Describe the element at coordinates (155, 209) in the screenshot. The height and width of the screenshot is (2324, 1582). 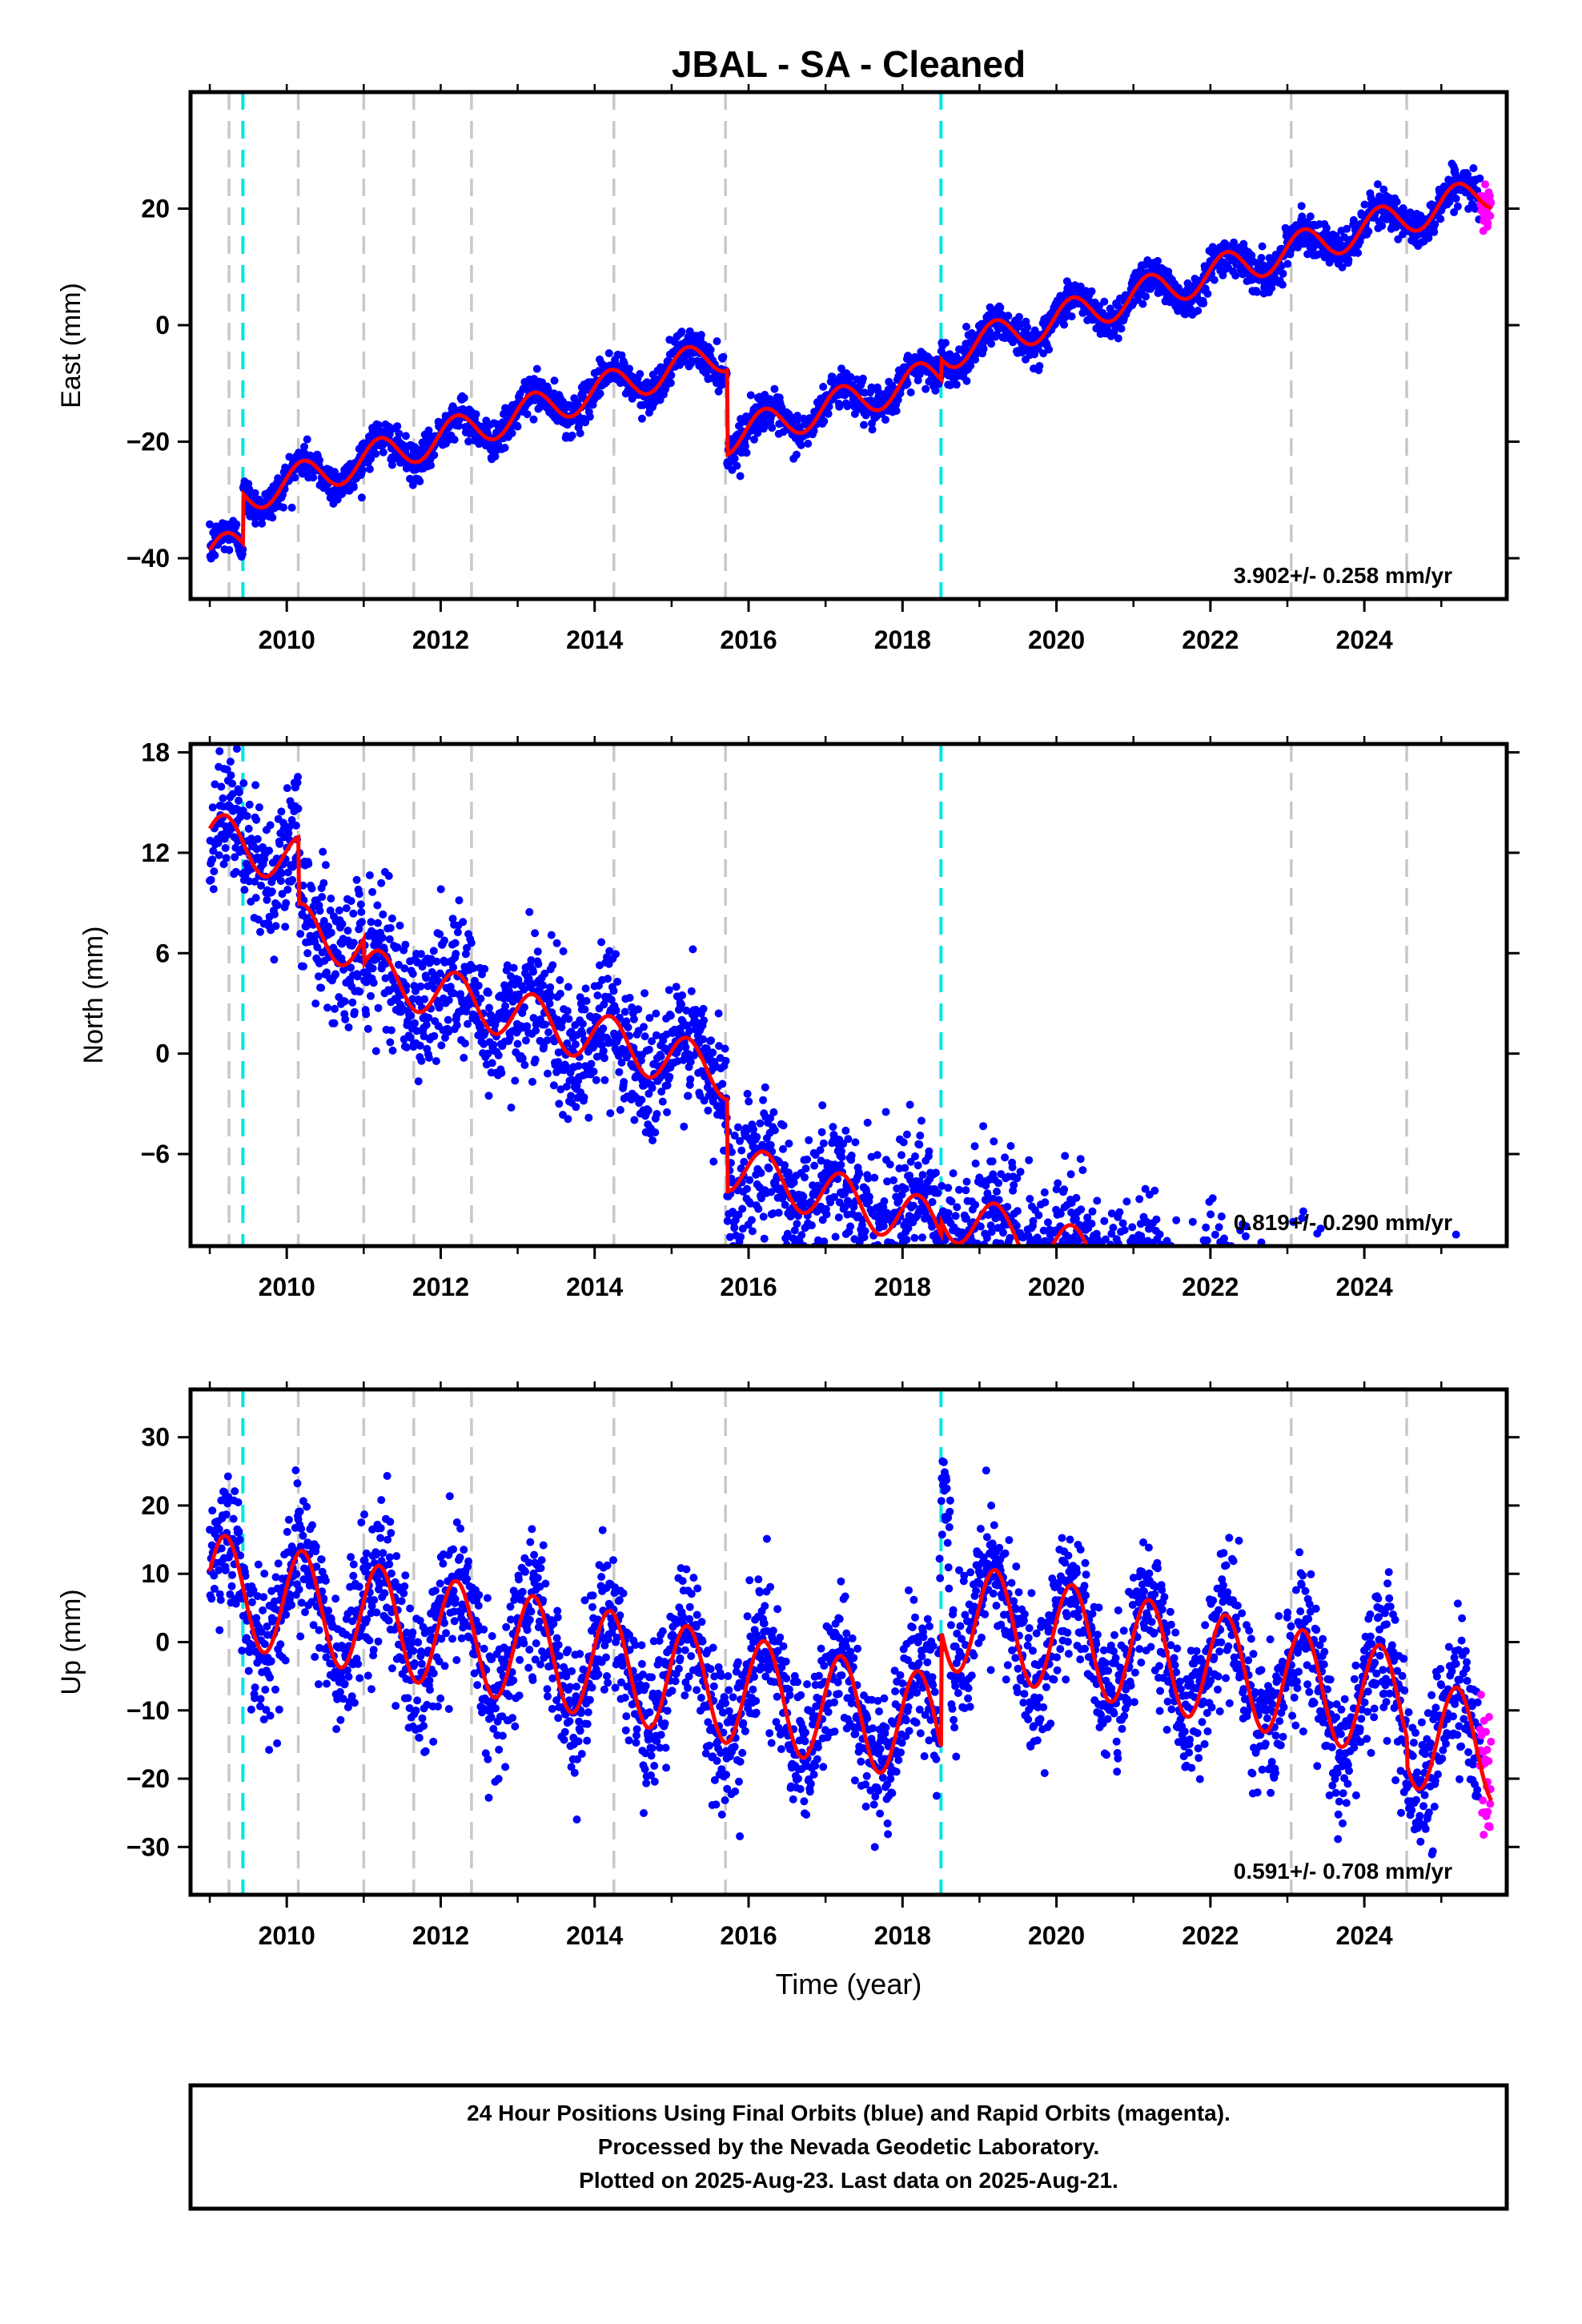
I see `y-tick-label: 20` at that location.